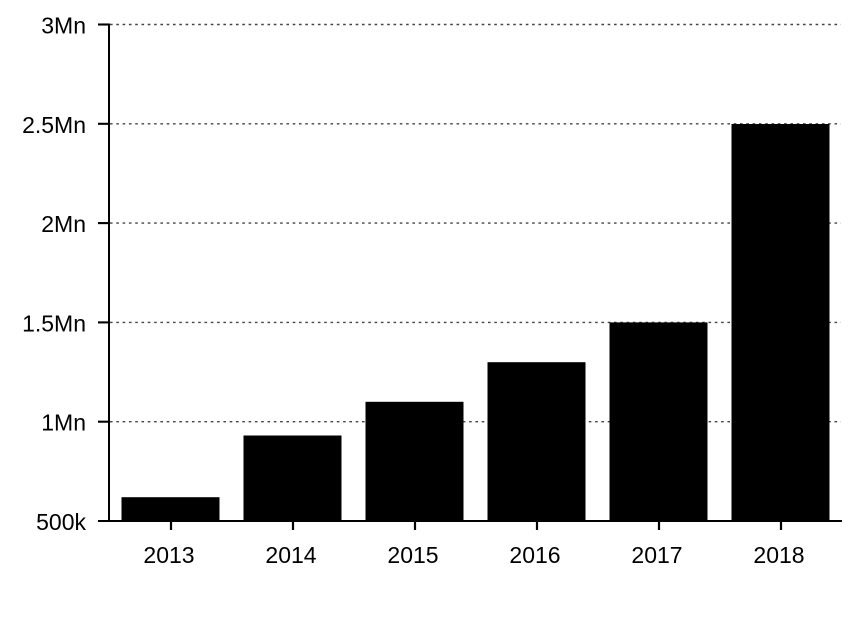  What do you see at coordinates (778, 555) in the screenshot?
I see `svg-text: 2018` at bounding box center [778, 555].